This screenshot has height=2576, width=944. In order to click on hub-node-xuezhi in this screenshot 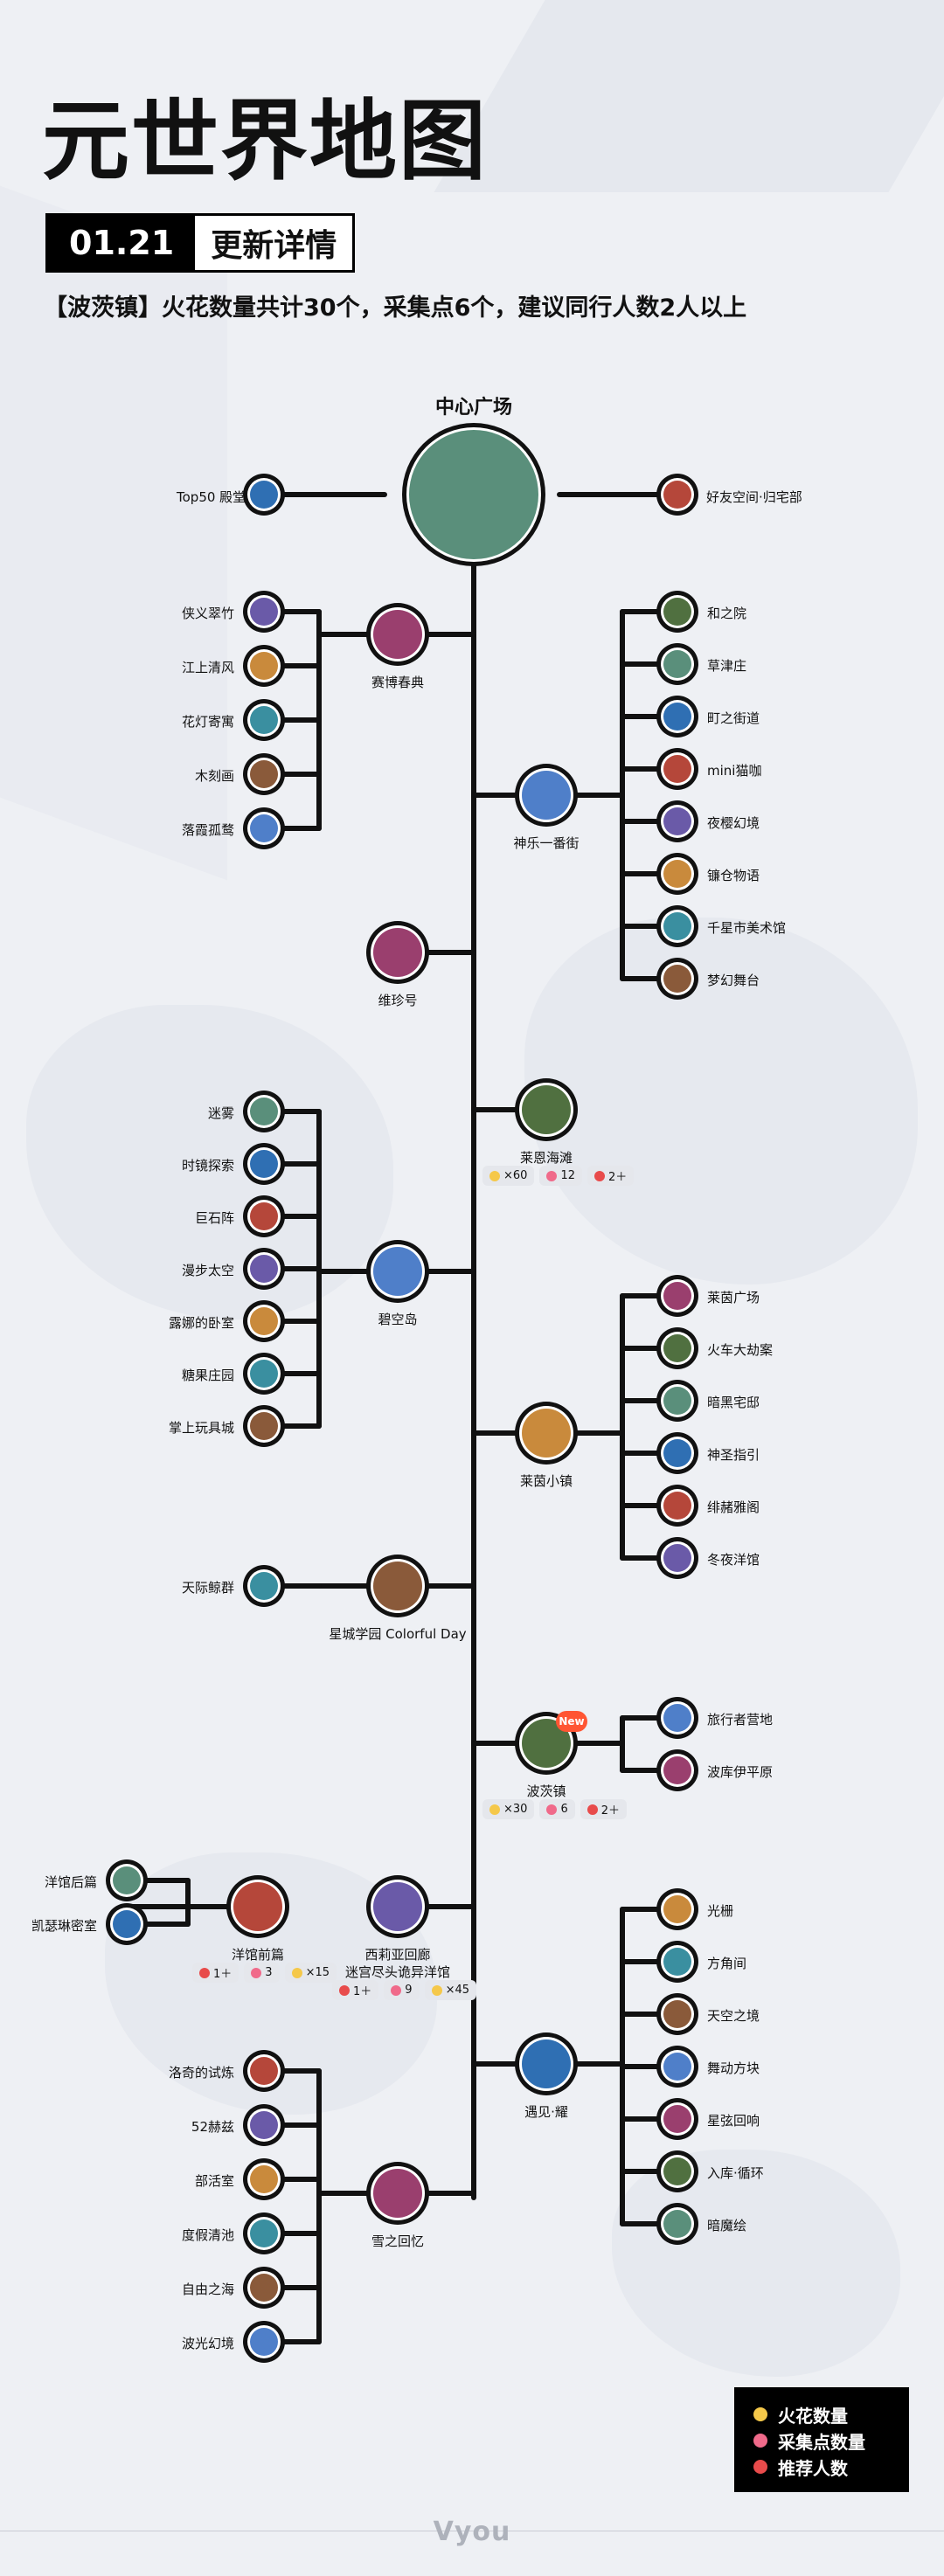, I will do `click(398, 2193)`.